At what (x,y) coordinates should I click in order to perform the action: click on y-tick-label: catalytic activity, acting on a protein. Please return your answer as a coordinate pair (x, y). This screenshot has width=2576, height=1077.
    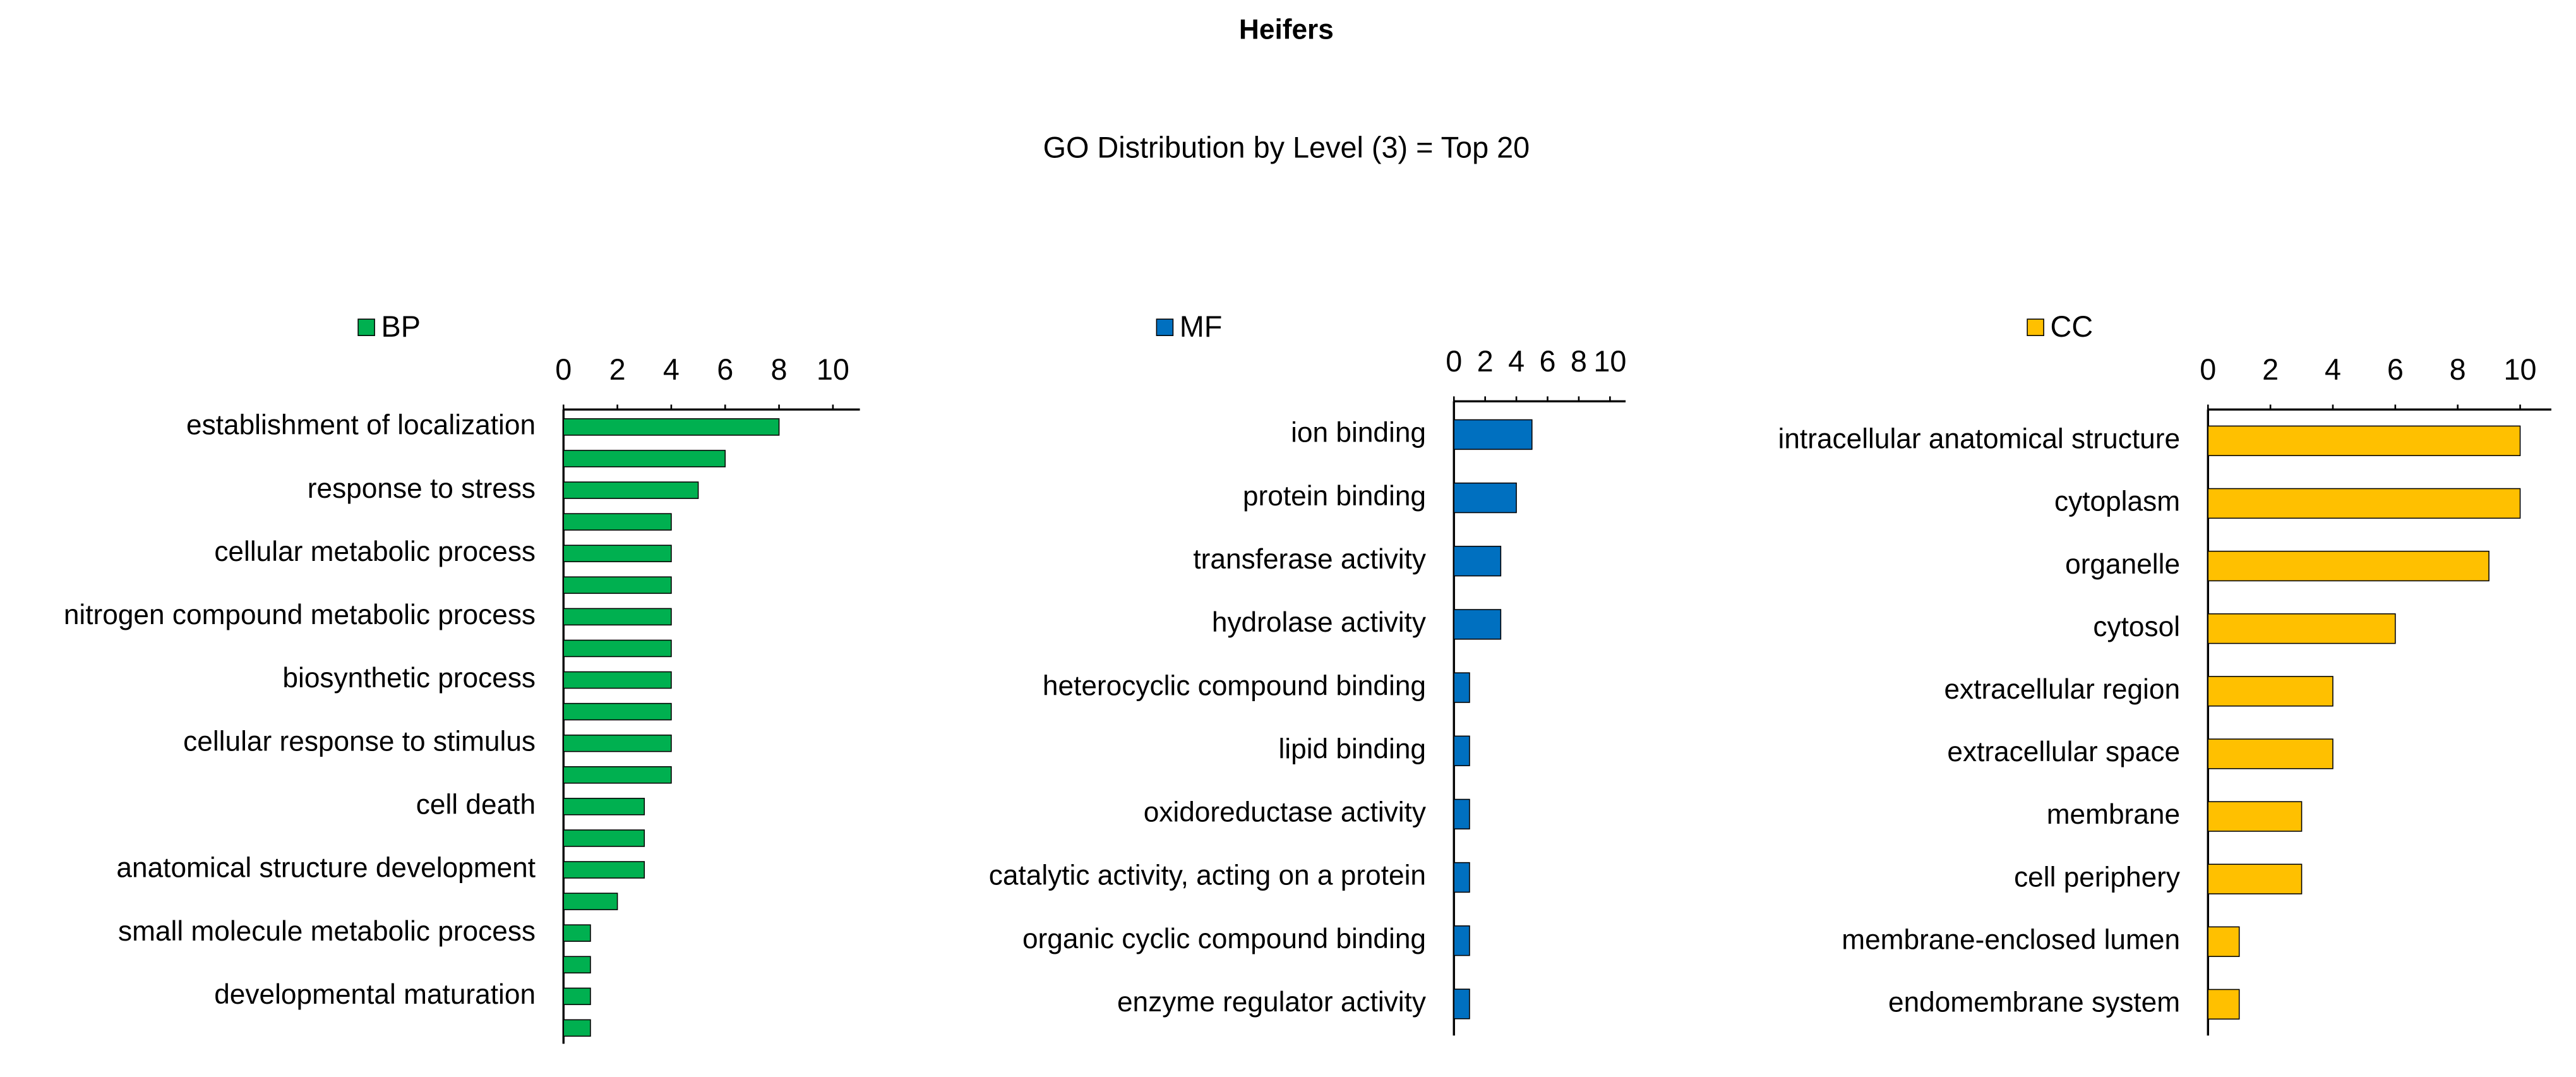
    Looking at the image, I should click on (1207, 876).